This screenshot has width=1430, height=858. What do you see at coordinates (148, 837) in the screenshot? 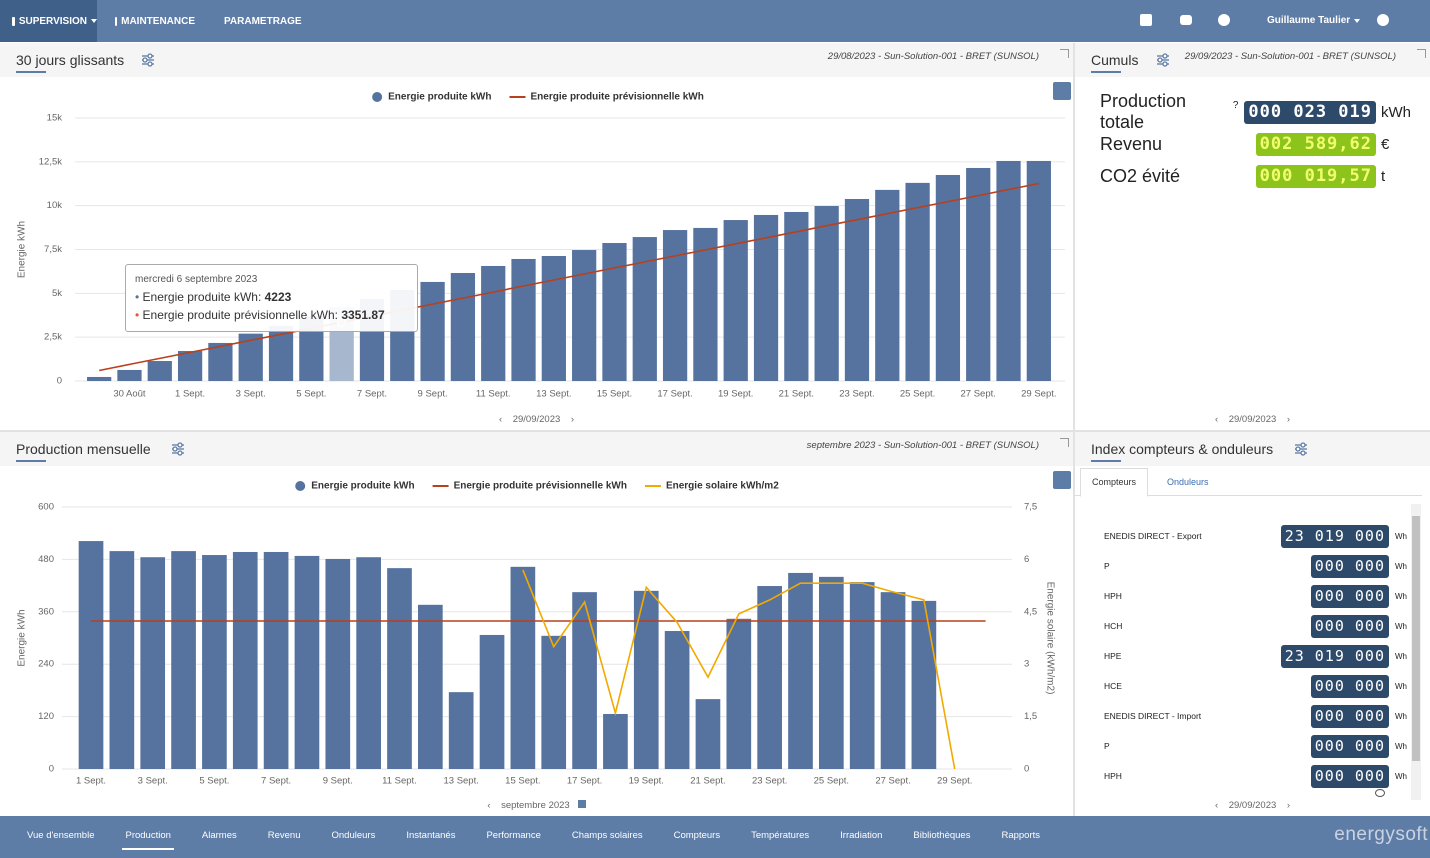
I see `bottom-nav-item: Production` at bounding box center [148, 837].